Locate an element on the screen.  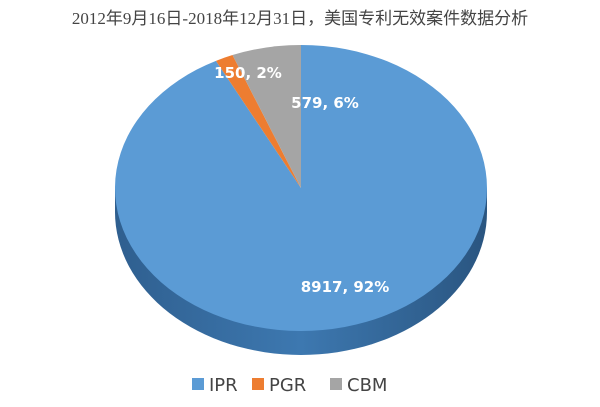
legend-label-ipr: IPR is located at coordinates (223, 385).